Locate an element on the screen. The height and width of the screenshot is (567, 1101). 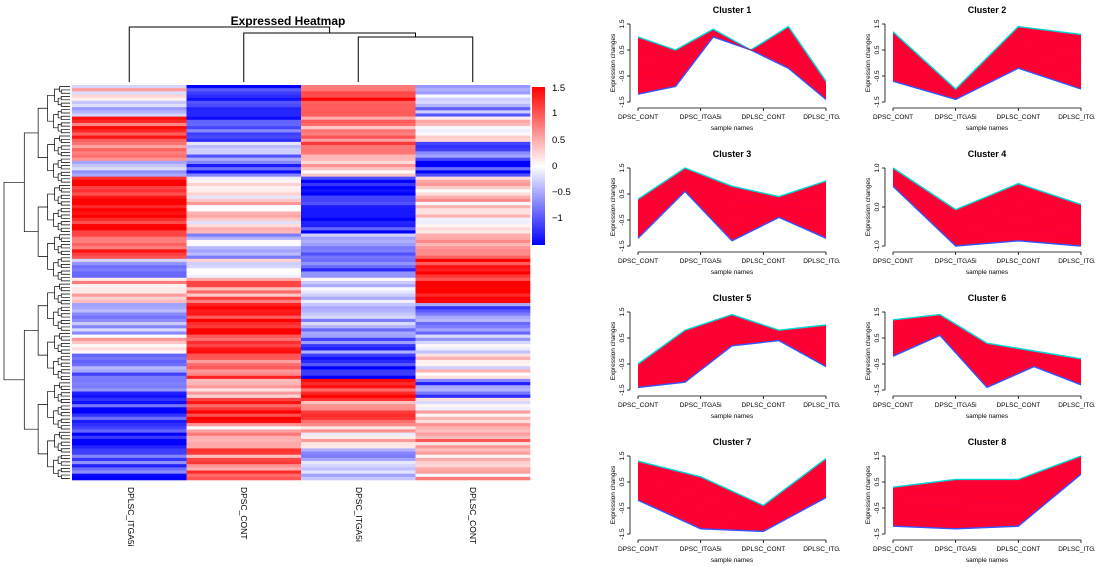
cluster-title: Cluster 5 is located at coordinates (732, 298).